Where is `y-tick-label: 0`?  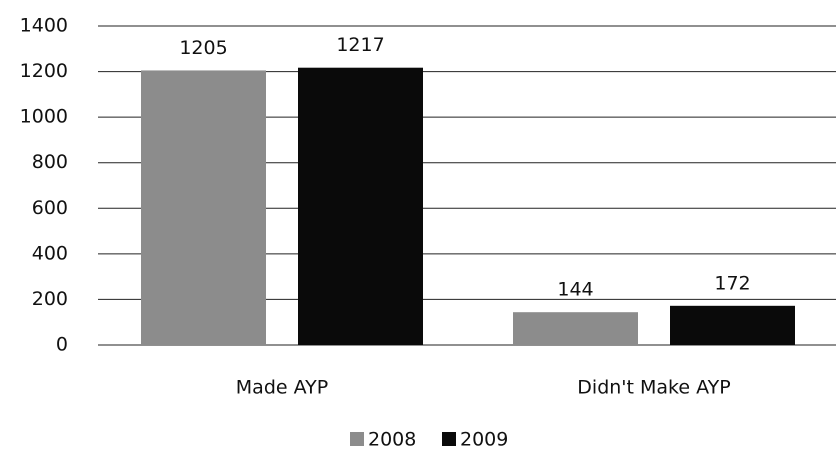
y-tick-label: 0 is located at coordinates (62, 345).